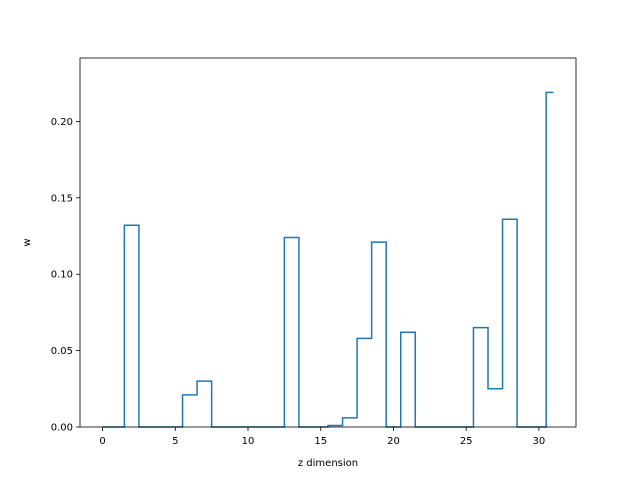 This screenshot has width=640, height=480. What do you see at coordinates (62, 198) in the screenshot?
I see `y-tick-label: 0.15` at bounding box center [62, 198].